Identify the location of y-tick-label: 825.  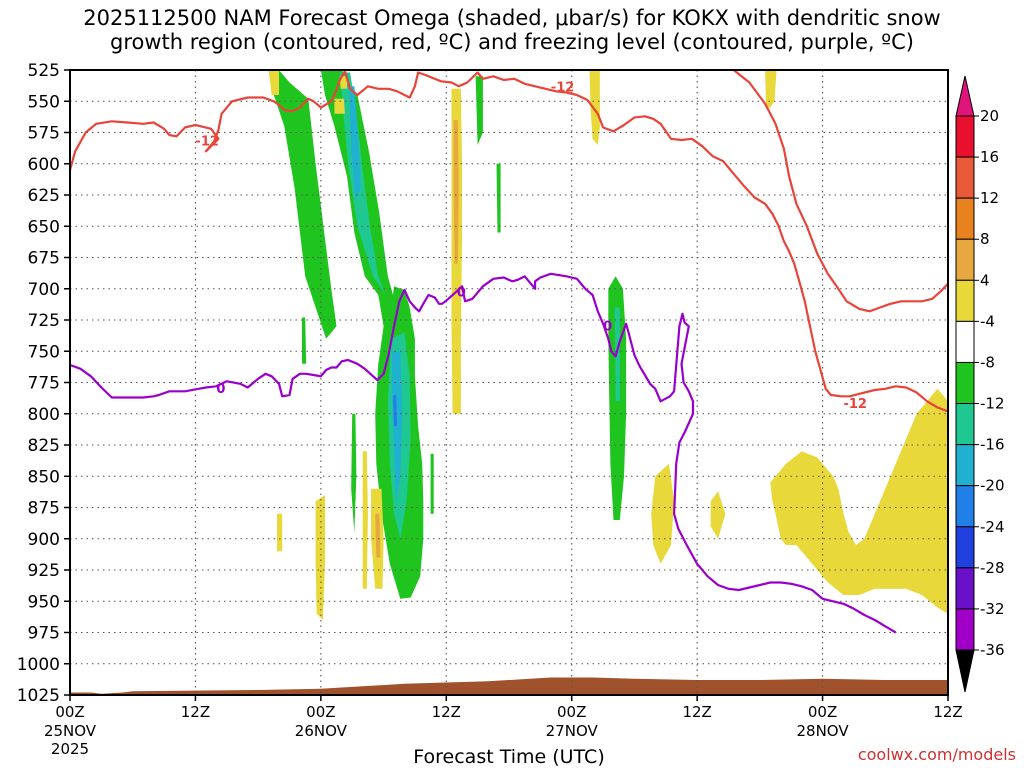
(44, 446).